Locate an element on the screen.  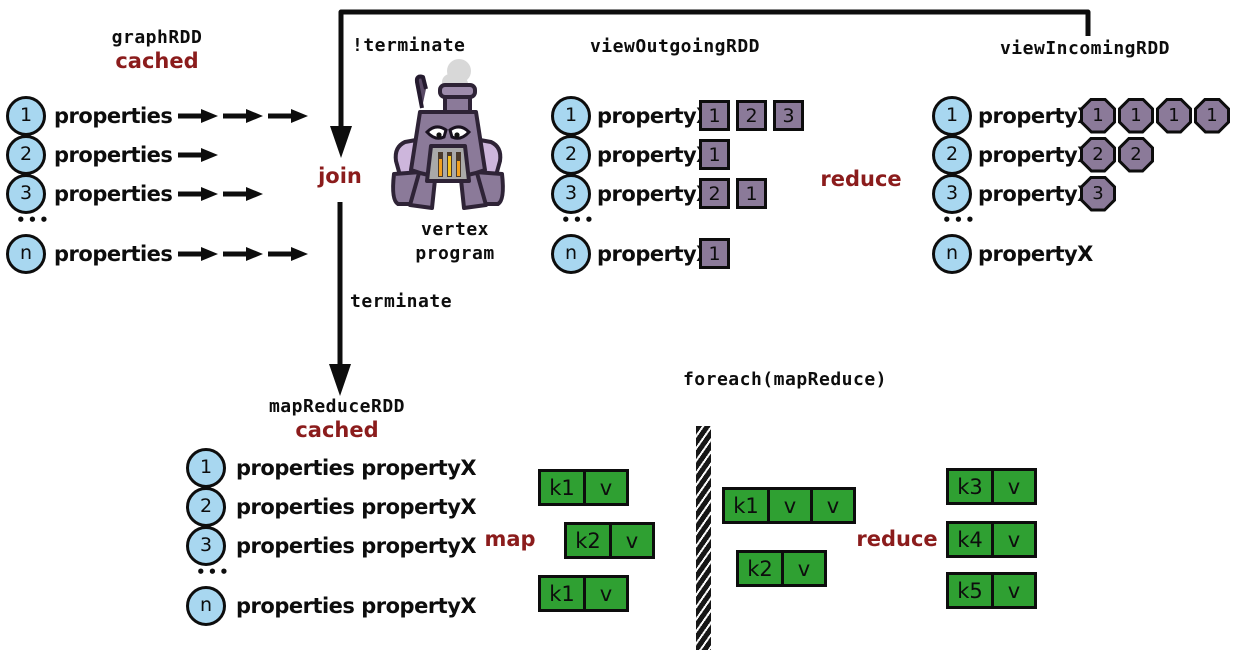
kv-box-shuffle-1: k1 v v is located at coordinates (789, 505).